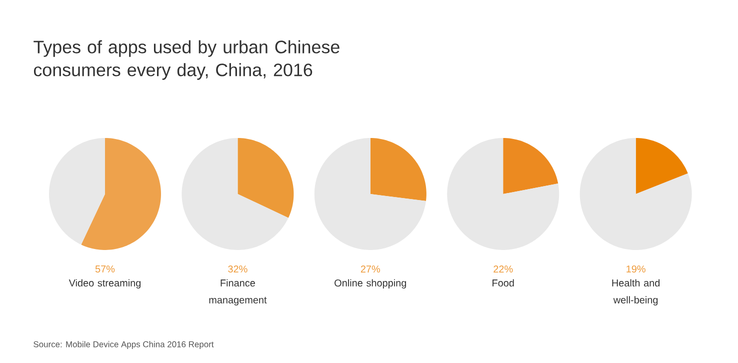 This screenshot has width=738, height=363. Describe the element at coordinates (636, 269) in the screenshot. I see `text: 19%` at that location.